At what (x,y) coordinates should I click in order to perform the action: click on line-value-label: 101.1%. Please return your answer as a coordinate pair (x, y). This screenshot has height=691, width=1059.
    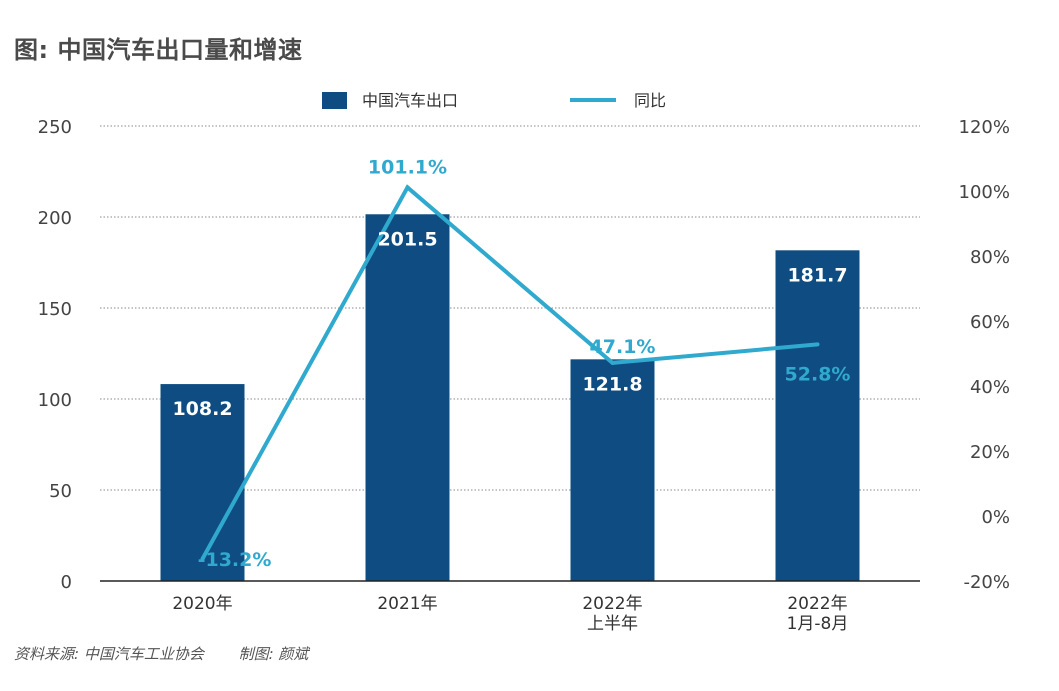
    Looking at the image, I should click on (407, 167).